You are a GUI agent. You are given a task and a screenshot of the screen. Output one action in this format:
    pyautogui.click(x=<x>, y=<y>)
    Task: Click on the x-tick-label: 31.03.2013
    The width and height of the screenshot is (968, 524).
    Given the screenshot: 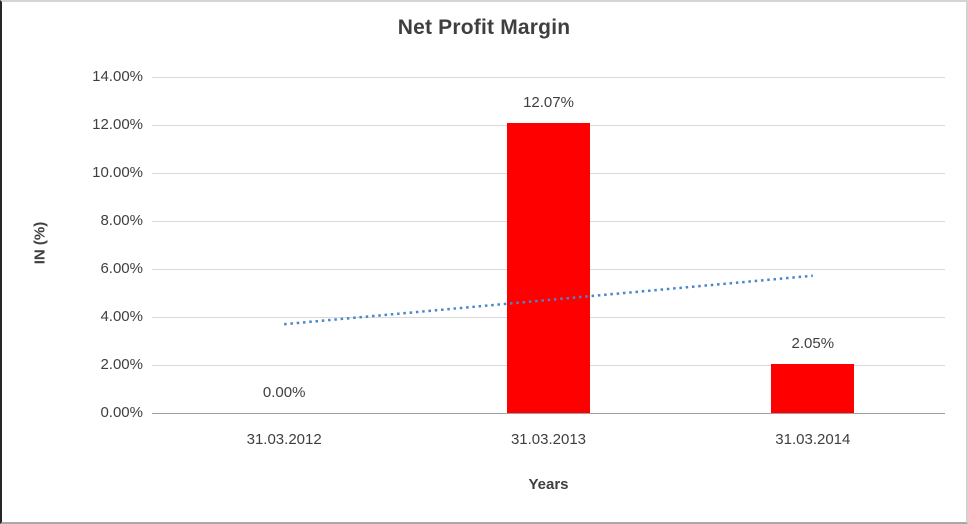 What is the action you would take?
    pyautogui.click(x=548, y=439)
    